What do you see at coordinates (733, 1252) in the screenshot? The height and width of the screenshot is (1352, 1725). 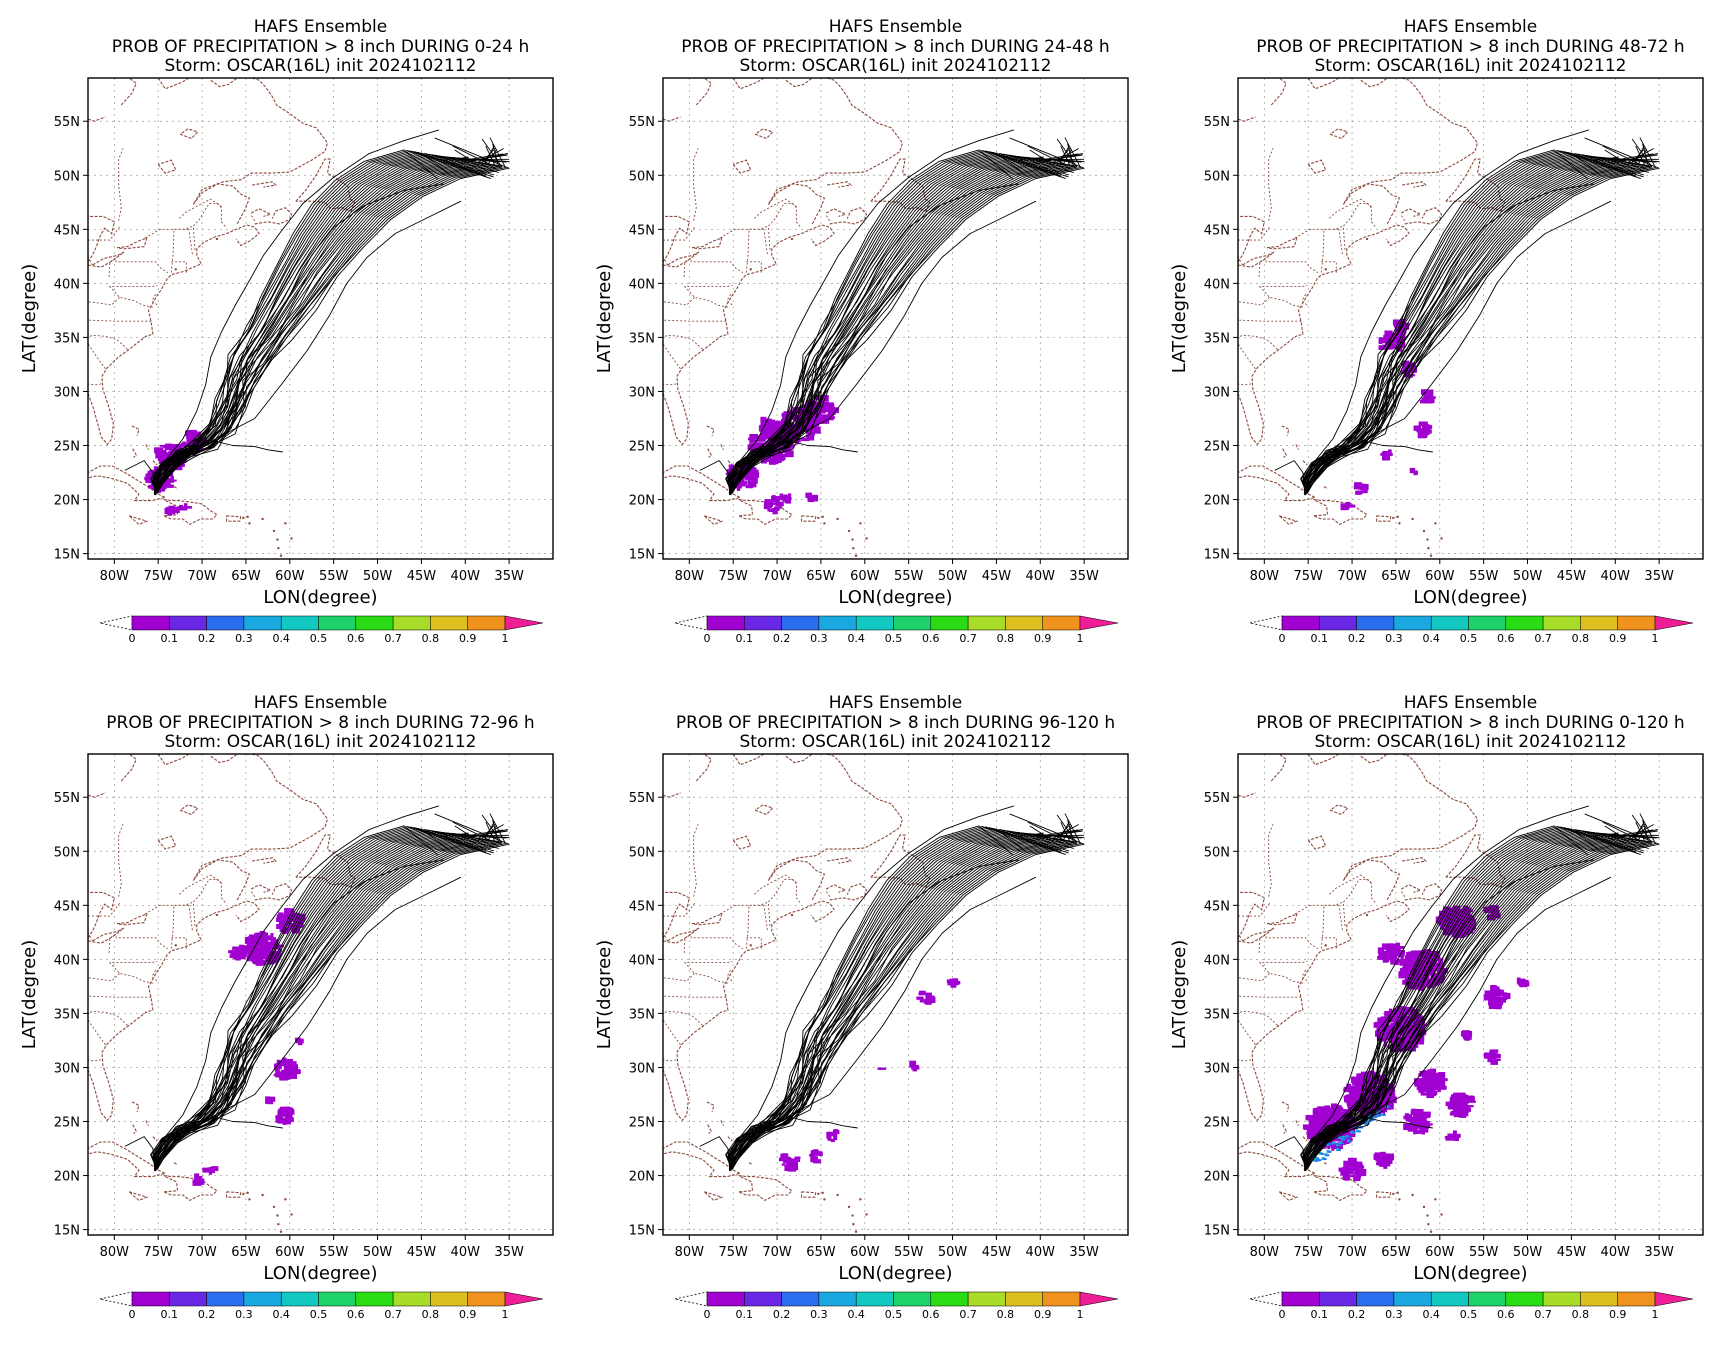 I see `lon-tick-label: 75W` at bounding box center [733, 1252].